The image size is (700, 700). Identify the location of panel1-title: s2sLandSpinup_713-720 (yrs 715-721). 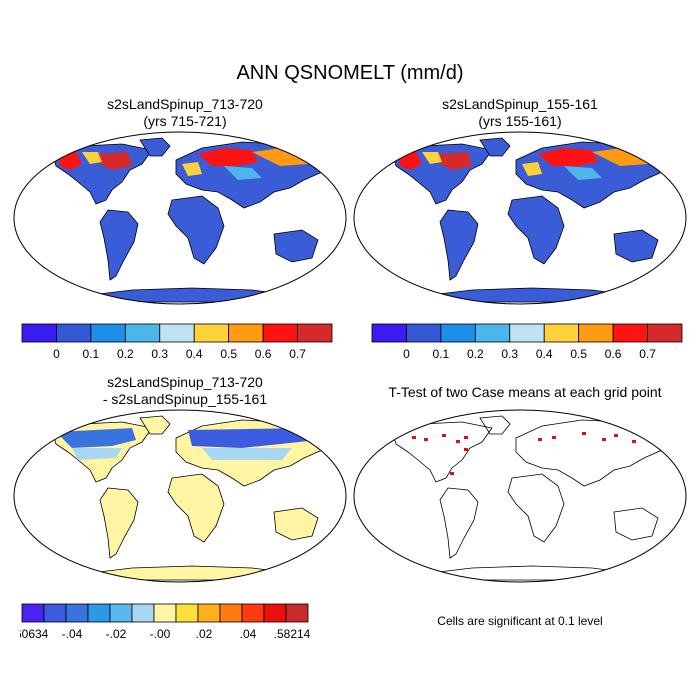
(185, 113).